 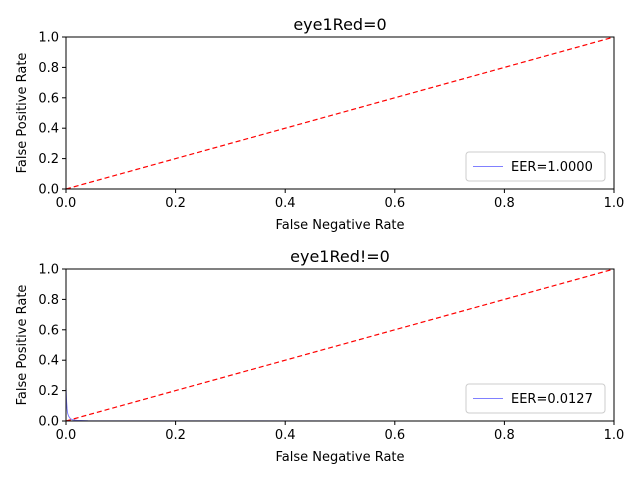 I want to click on legend: EER=1.0000, so click(x=535, y=166).